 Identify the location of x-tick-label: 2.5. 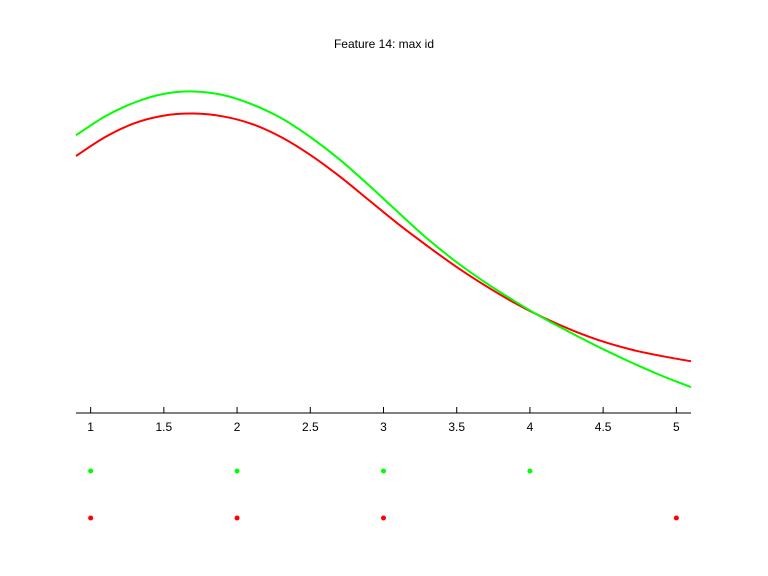
(310, 427).